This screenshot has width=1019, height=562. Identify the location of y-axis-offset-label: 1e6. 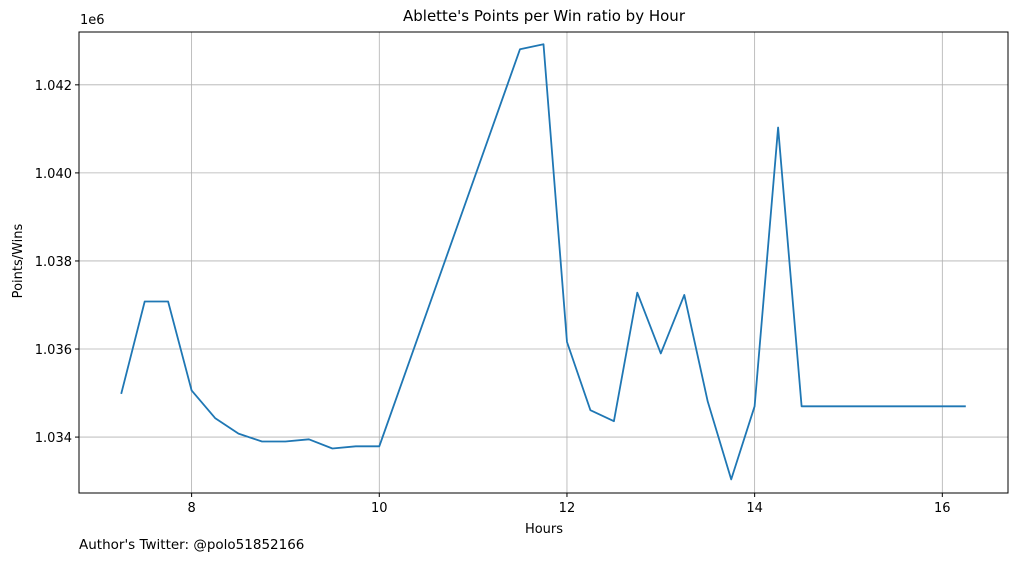
(92, 20).